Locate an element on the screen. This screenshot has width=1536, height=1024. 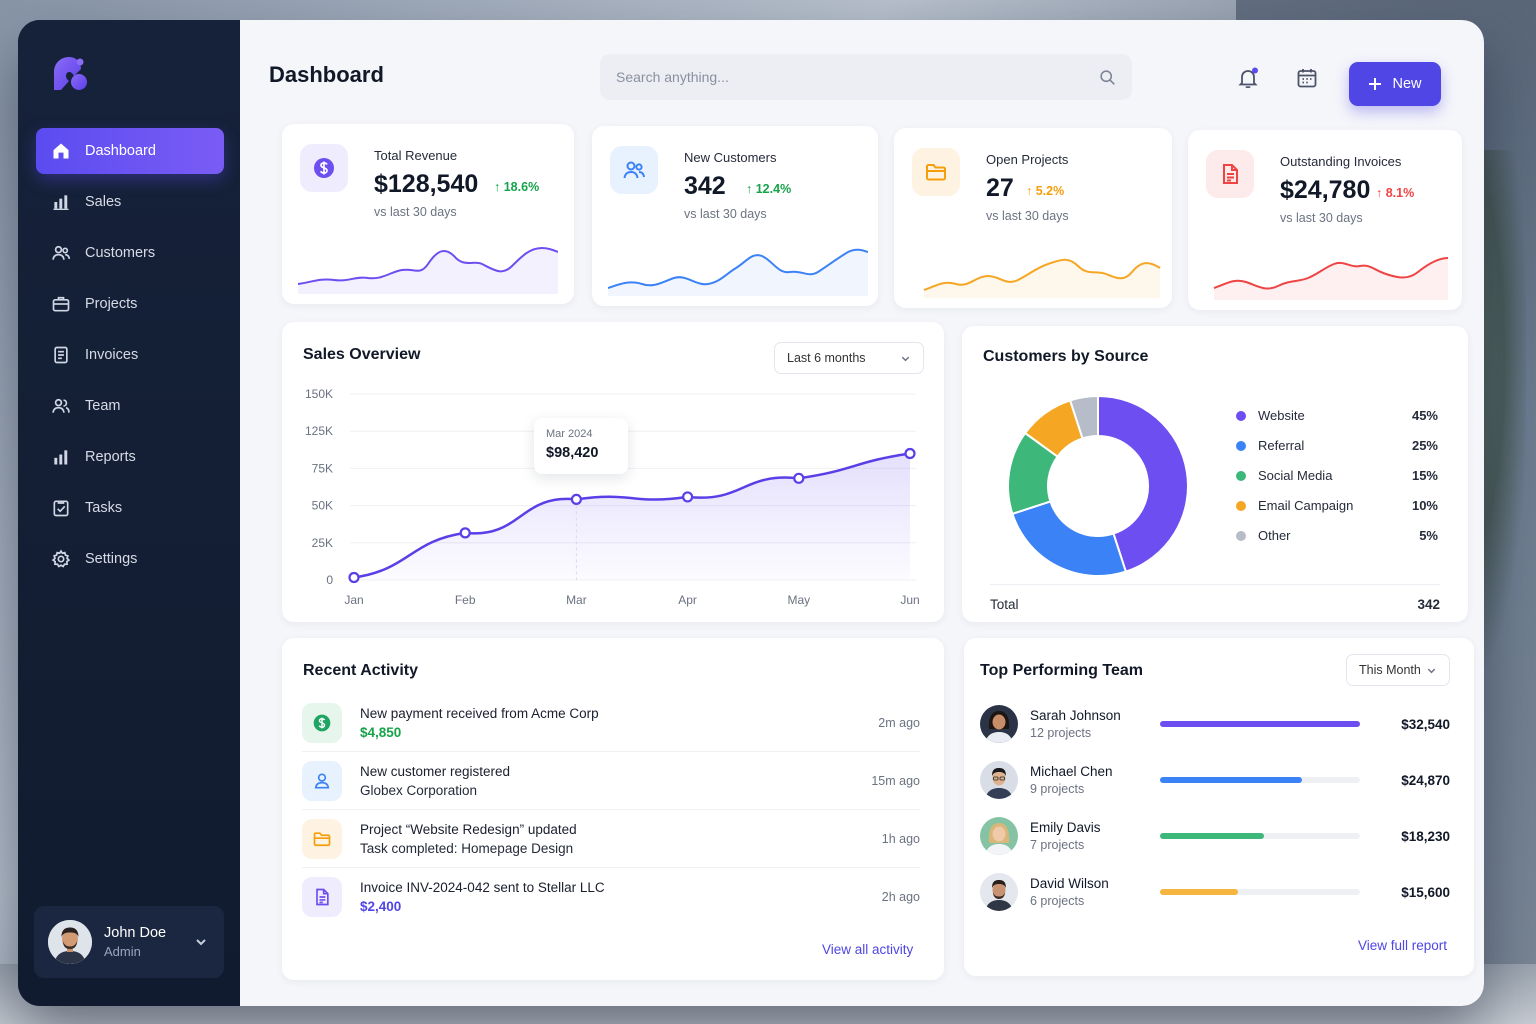
activity-time: 2m ago is located at coordinates (899, 722).